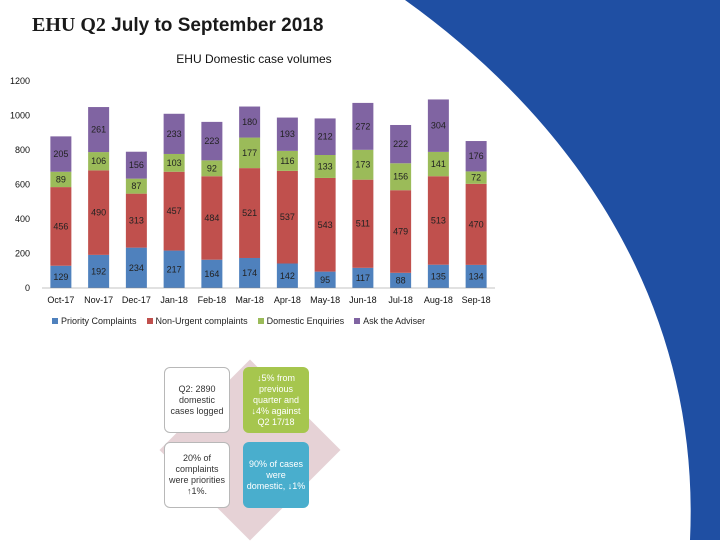 This screenshot has height=541, width=720. I want to click on x-tick-label: Jan-18, so click(174, 300).